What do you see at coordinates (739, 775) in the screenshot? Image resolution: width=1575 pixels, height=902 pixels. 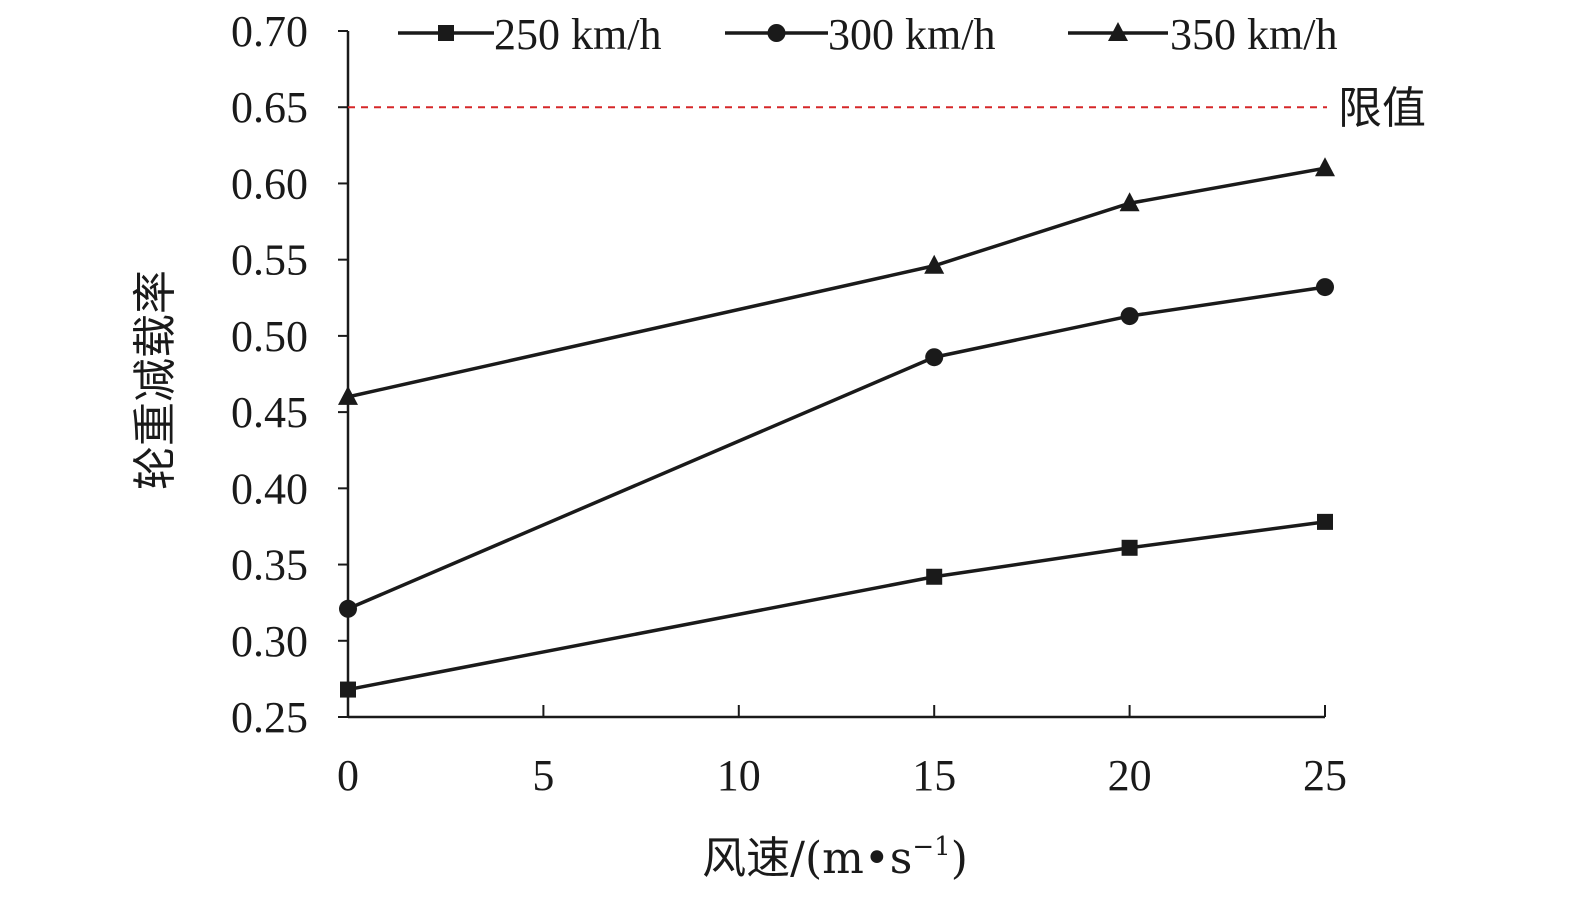 I see `x-tick-label: 10` at bounding box center [739, 775].